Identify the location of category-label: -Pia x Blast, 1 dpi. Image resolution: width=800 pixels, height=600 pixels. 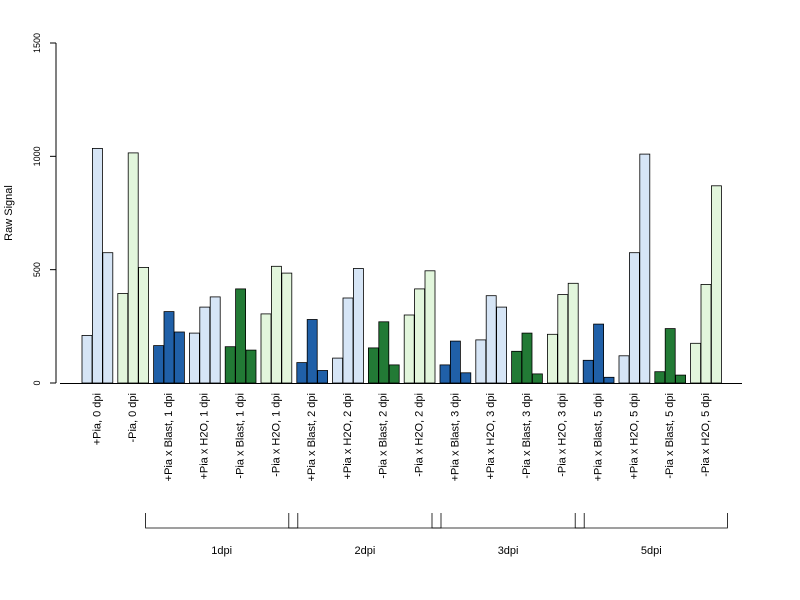
(241, 436).